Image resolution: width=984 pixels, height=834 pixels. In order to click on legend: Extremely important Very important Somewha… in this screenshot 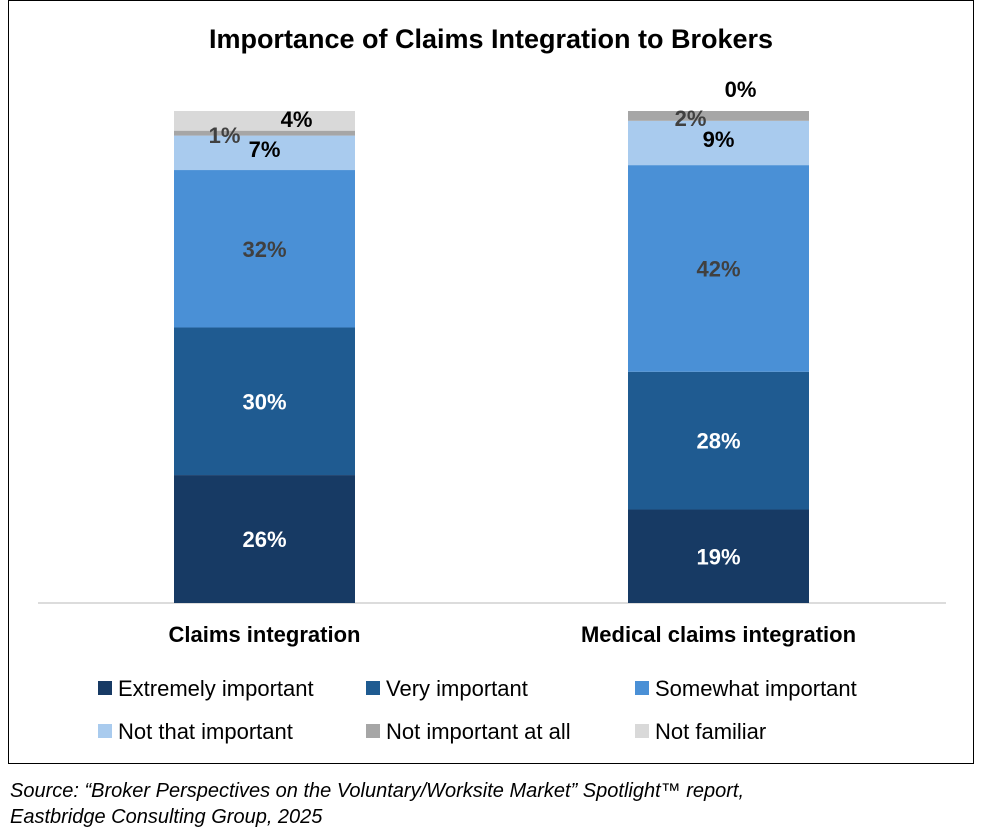, I will do `click(477, 710)`.